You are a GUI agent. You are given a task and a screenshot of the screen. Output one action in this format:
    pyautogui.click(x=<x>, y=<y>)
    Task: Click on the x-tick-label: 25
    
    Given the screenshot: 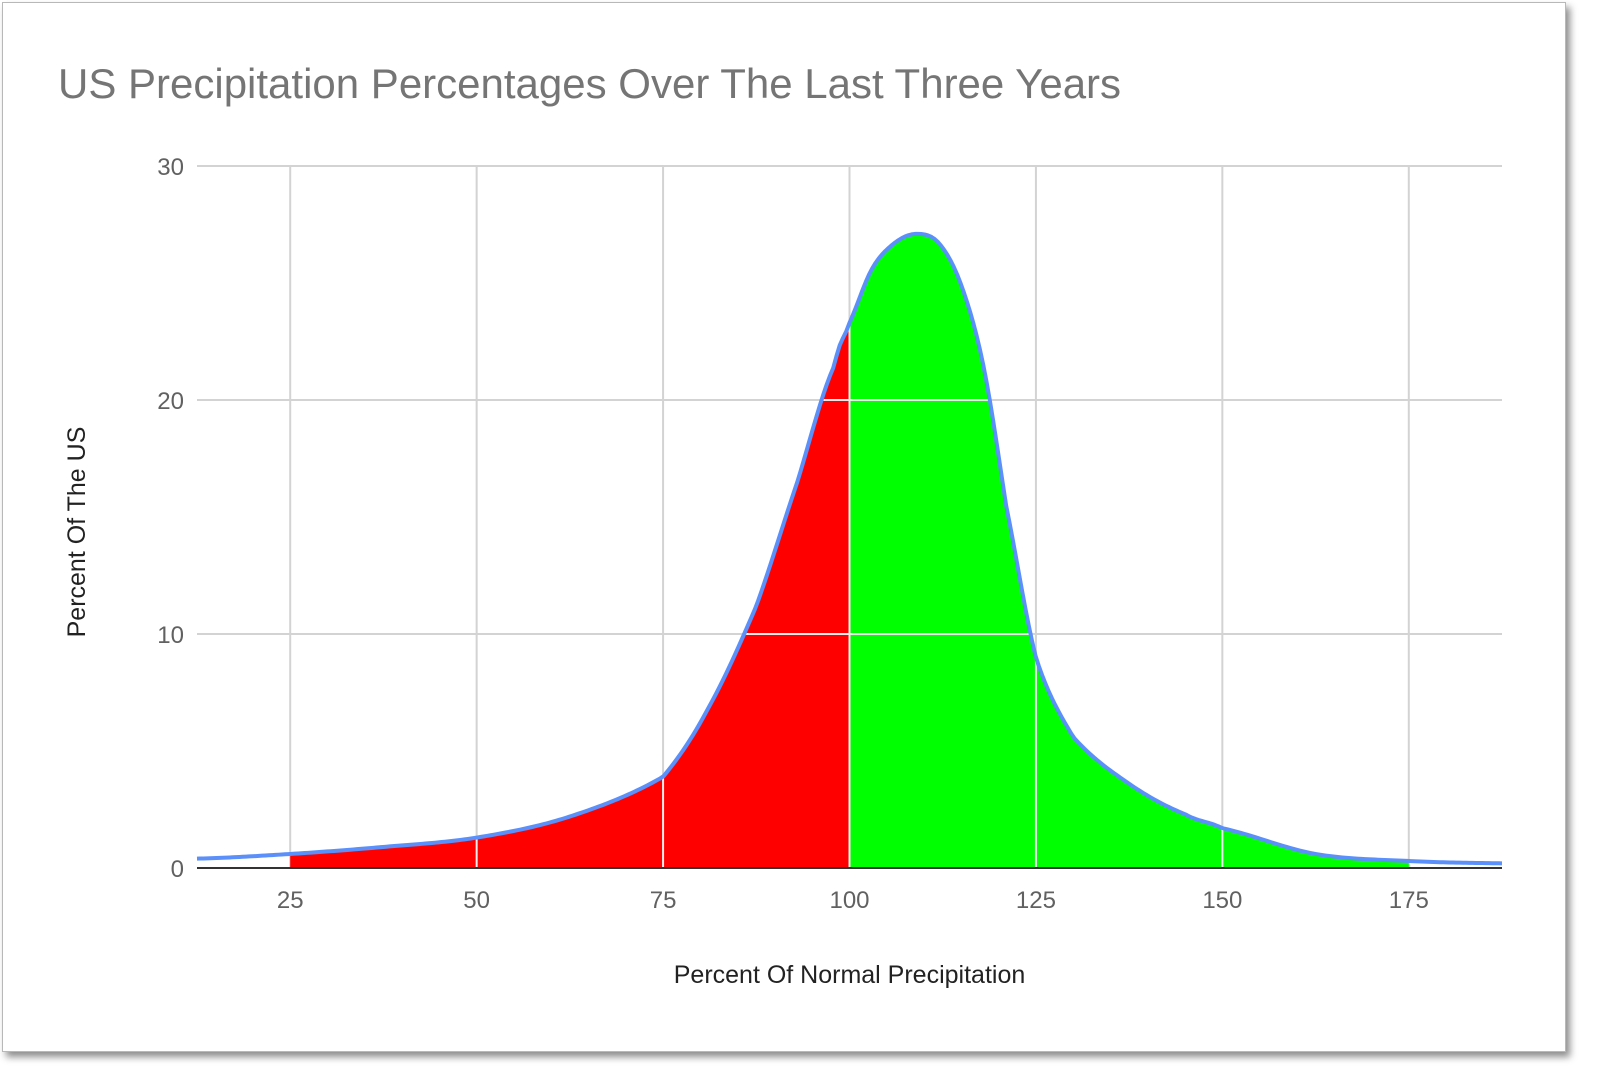 What is the action you would take?
    pyautogui.click(x=290, y=900)
    